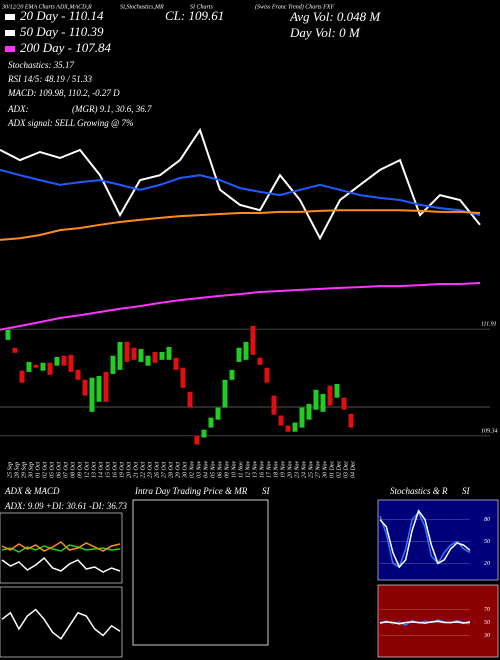 The image size is (500, 660). What do you see at coordinates (248, 469) in the screenshot?
I see `x-tick-label: 12 Nov` at bounding box center [248, 469].